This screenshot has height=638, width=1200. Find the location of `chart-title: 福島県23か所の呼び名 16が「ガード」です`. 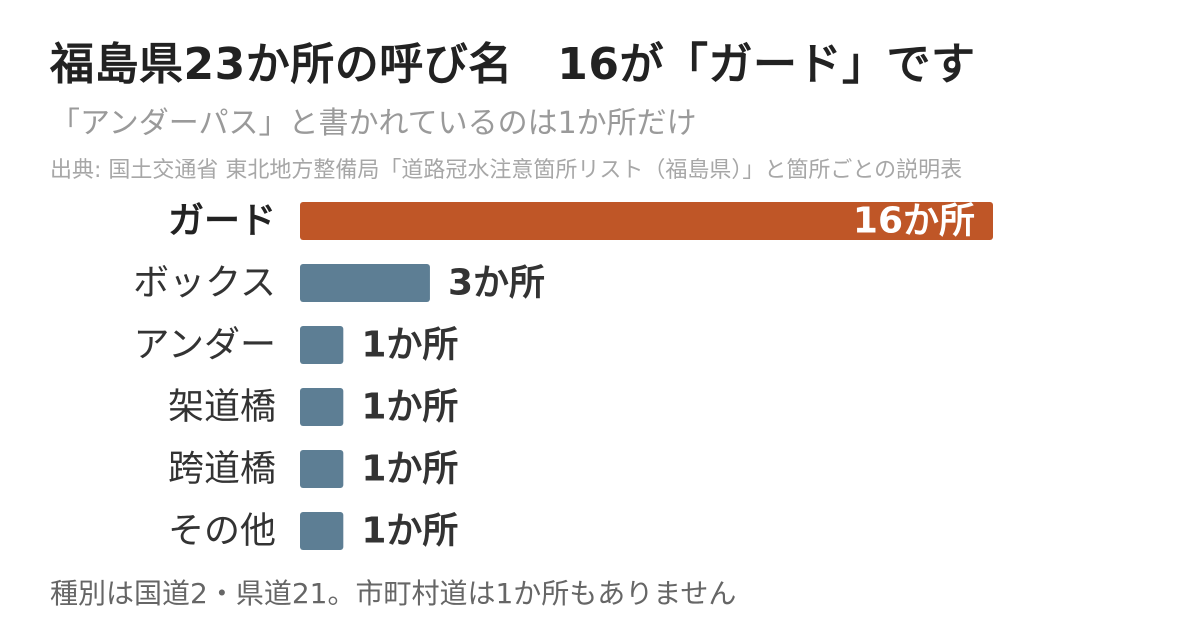

chart-title: 福島県23か所の呼び名 16が「ガード」です is located at coordinates (513, 64).